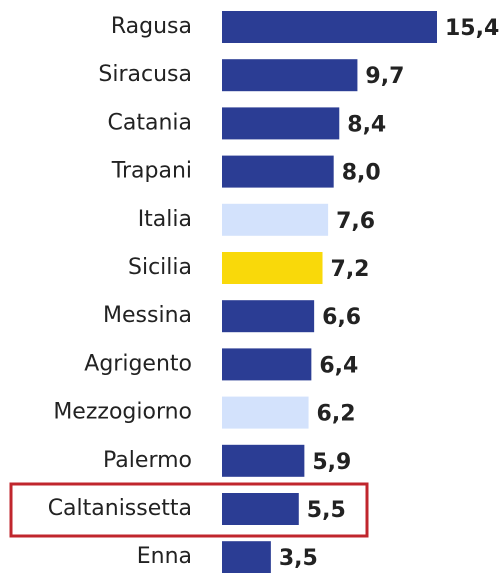 This screenshot has height=573, width=504. Describe the element at coordinates (122, 412) in the screenshot. I see `category-label: Mezzogiorno` at that location.